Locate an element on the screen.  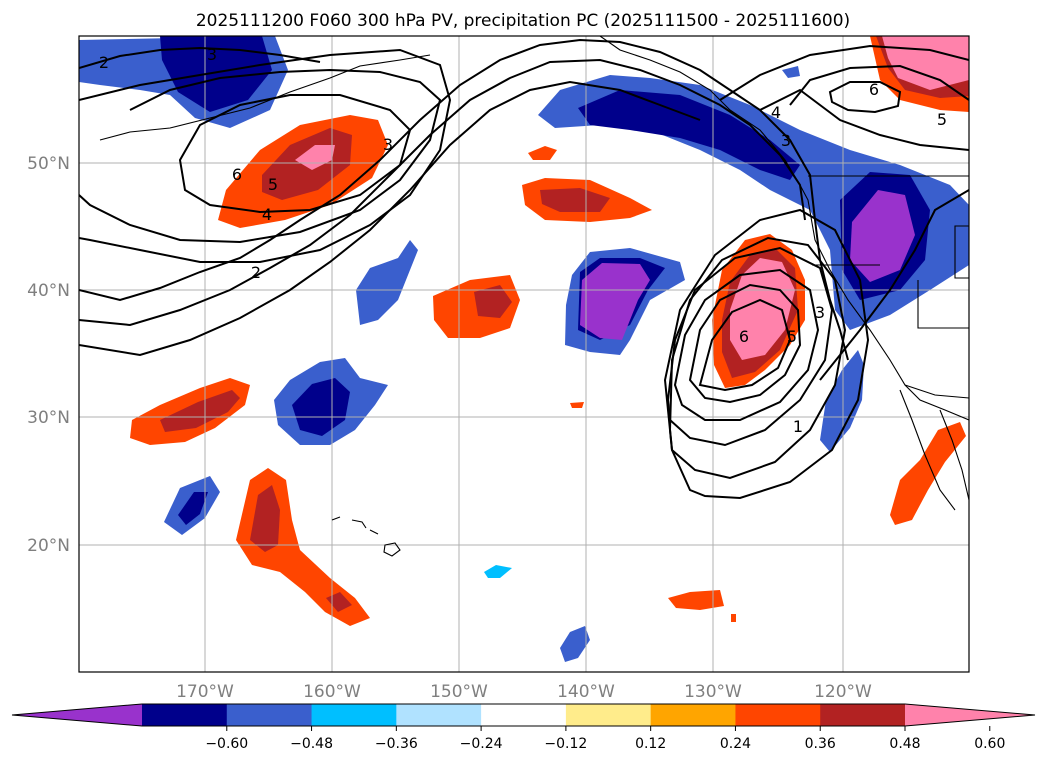
lat-label-20n: 20°N is located at coordinates (48, 546).